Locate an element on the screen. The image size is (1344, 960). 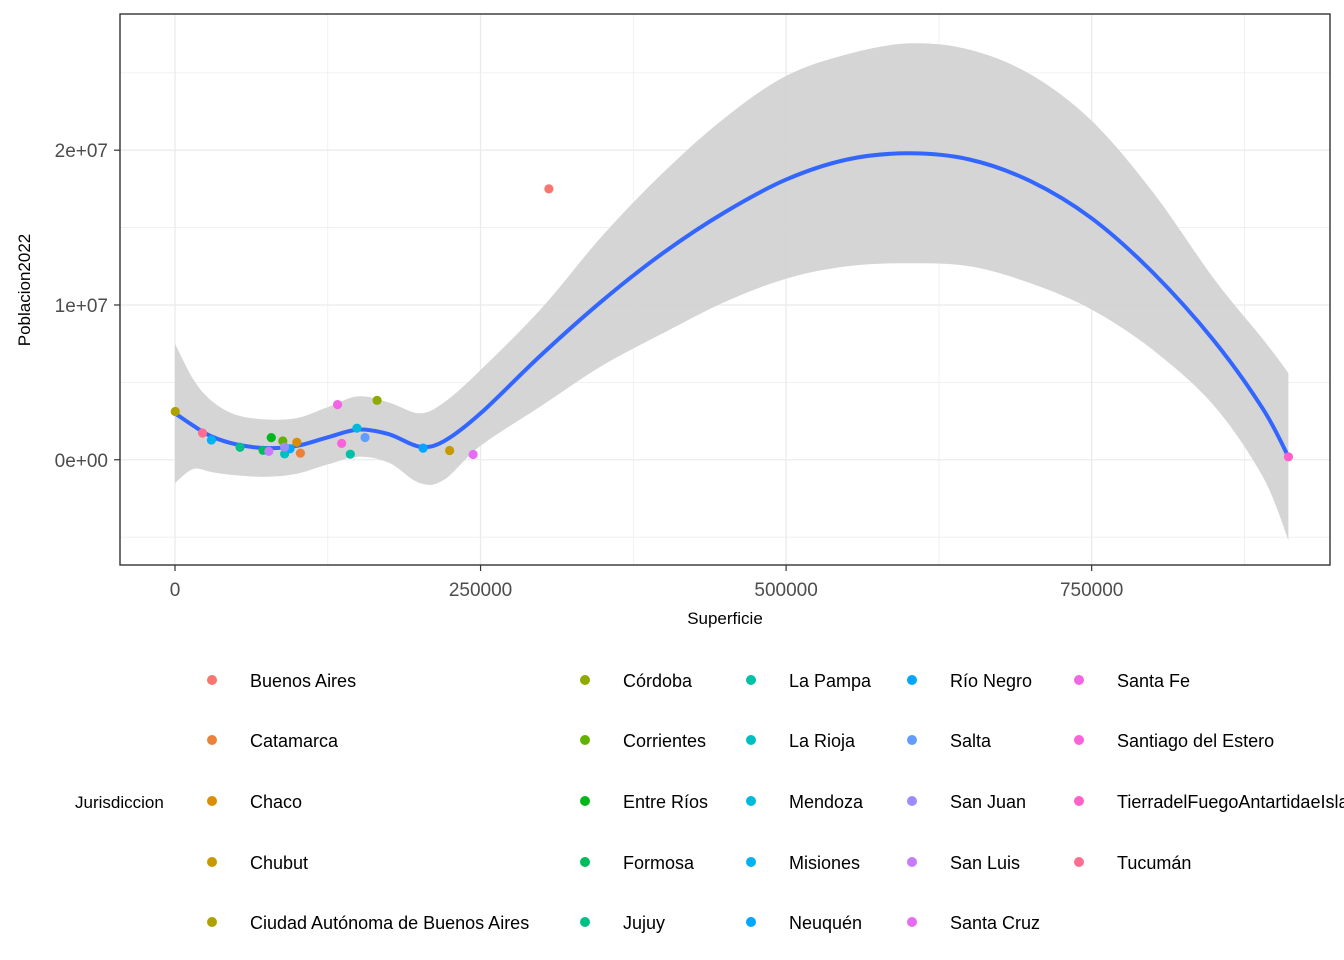
x-tick-label: 500000 is located at coordinates (785, 590).